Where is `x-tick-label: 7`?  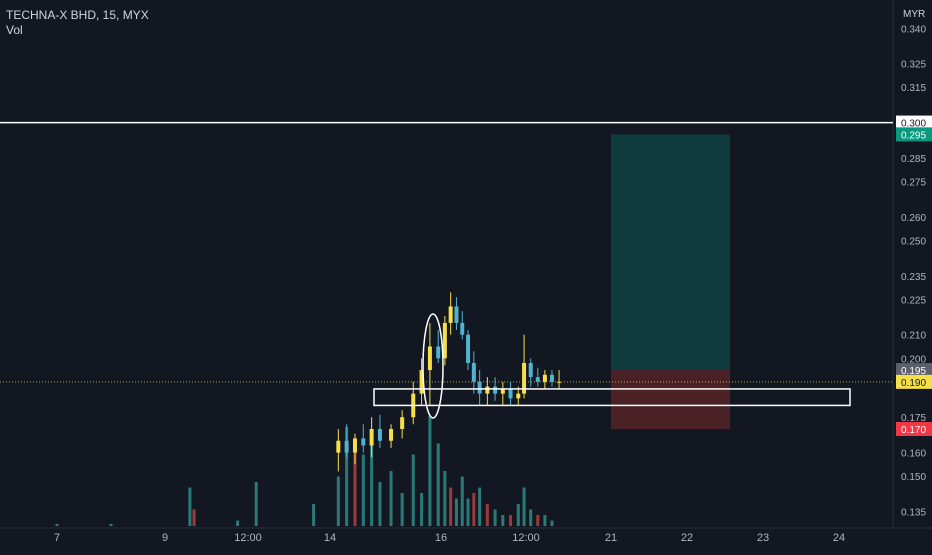 x-tick-label: 7 is located at coordinates (57, 538).